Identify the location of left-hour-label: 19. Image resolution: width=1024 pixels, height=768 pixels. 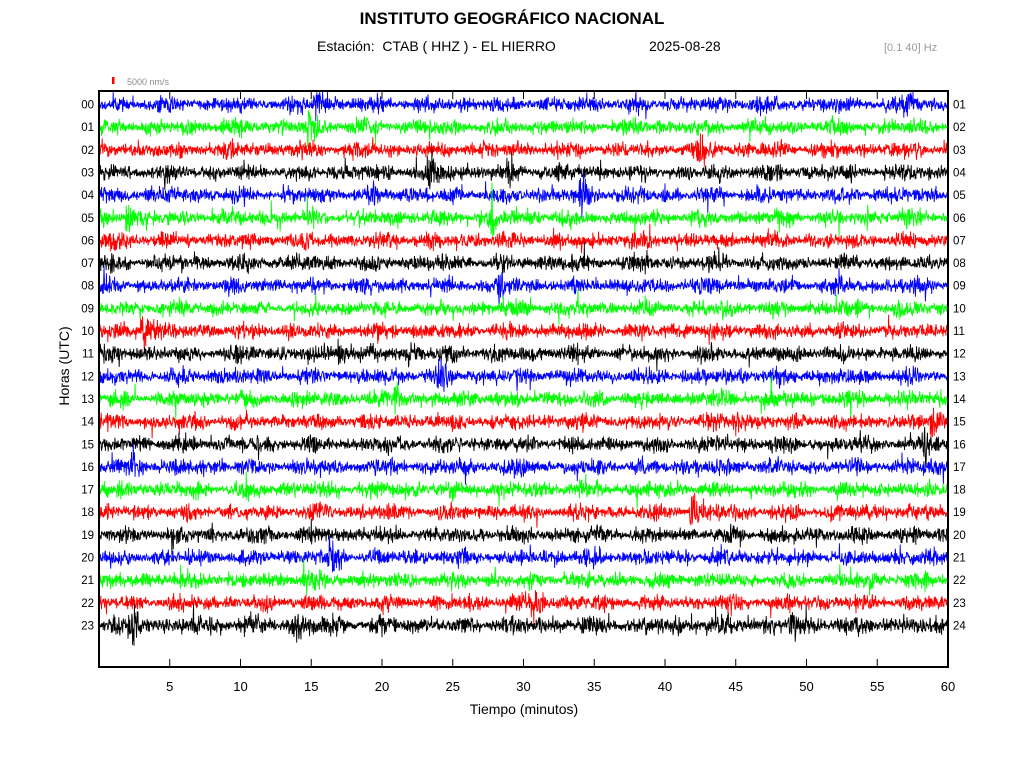
(87, 536).